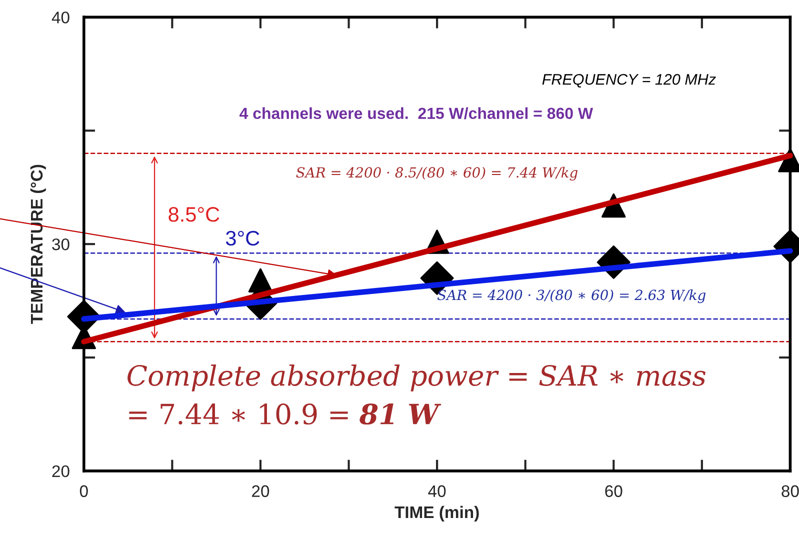  Describe the element at coordinates (437, 491) in the screenshot. I see `x-tick-label: 40` at that location.